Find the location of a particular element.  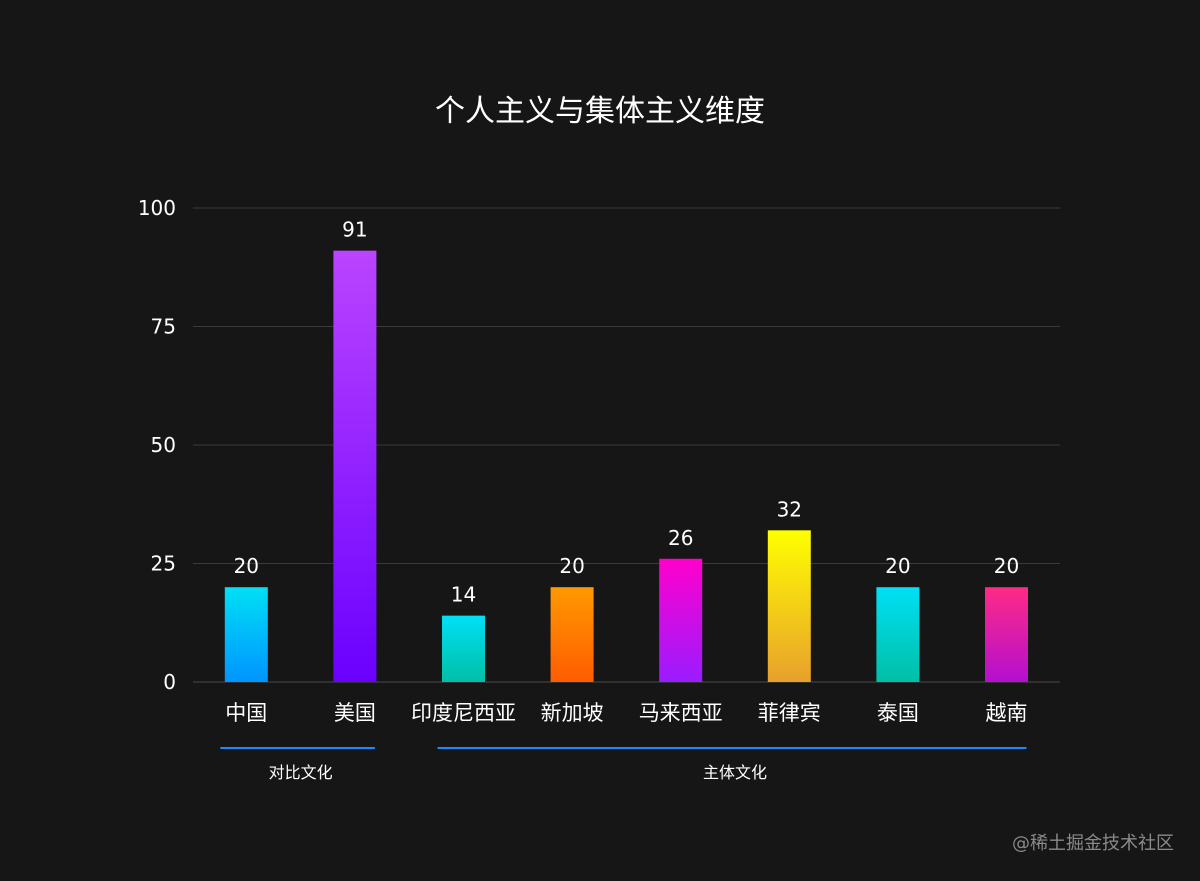

group-label: 主体文化 is located at coordinates (735, 772).